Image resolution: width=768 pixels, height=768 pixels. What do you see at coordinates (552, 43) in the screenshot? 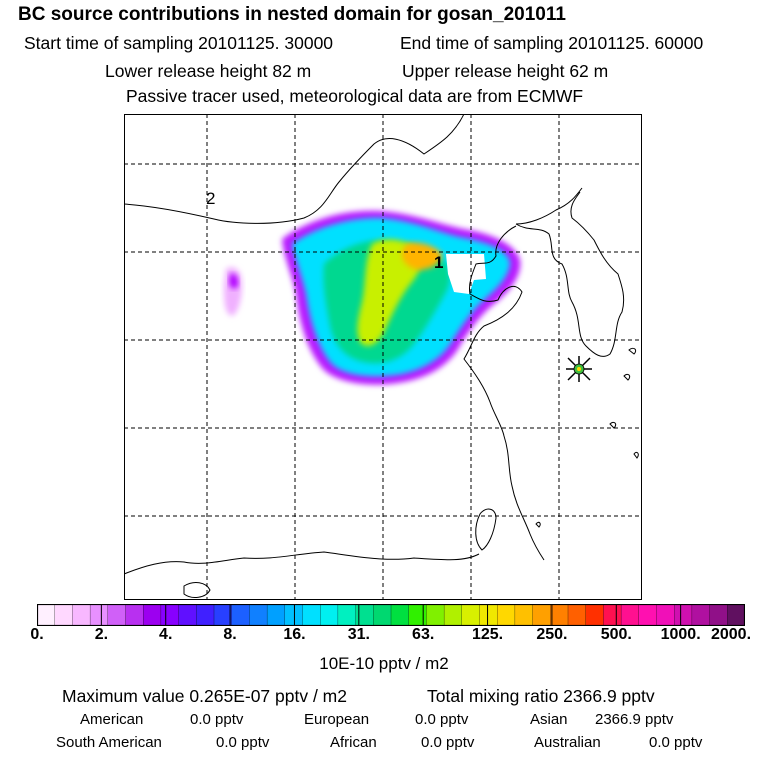
I see `end-time: End time of sampling 20101125. 60000` at bounding box center [552, 43].